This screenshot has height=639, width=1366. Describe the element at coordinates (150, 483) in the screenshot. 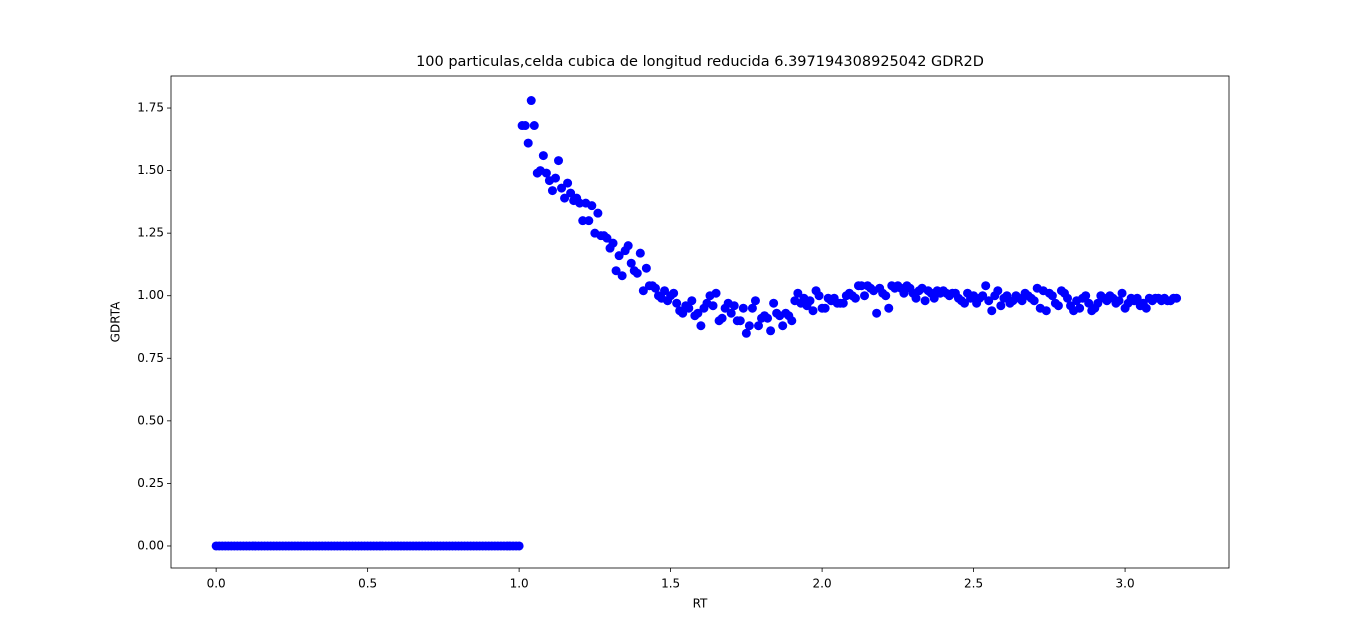

I see `y-tick-label: 0.25` at that location.